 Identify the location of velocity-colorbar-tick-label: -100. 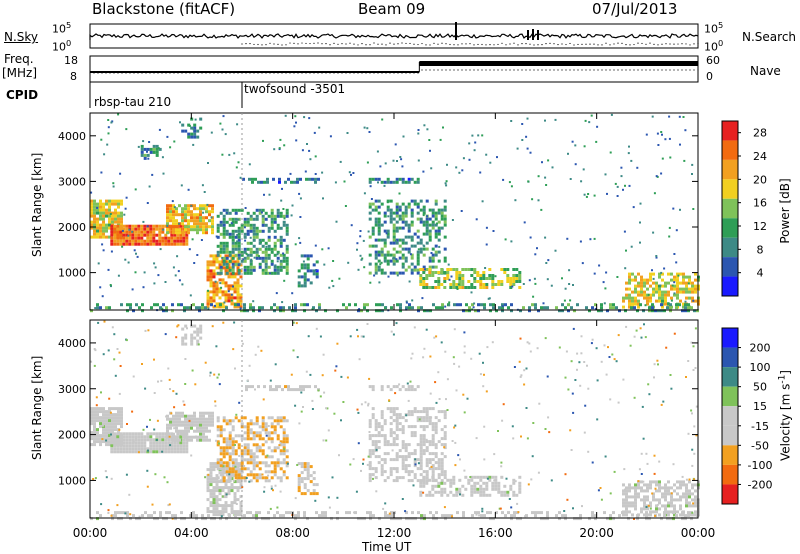
(760, 465).